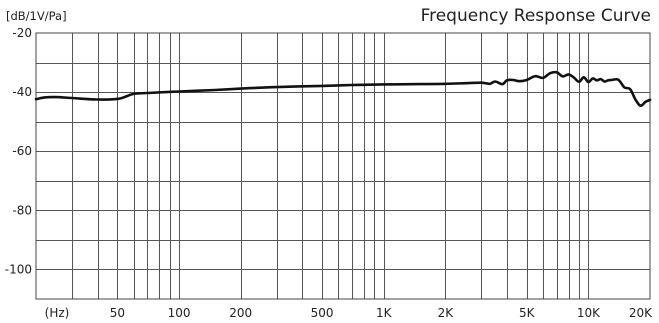 This screenshot has width=659, height=323. Describe the element at coordinates (322, 313) in the screenshot. I see `x-tick-label: 500` at that location.